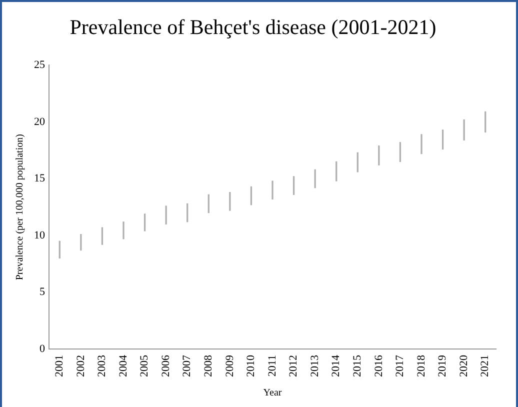  I want to click on x-tick-label: 2009, so click(230, 365).